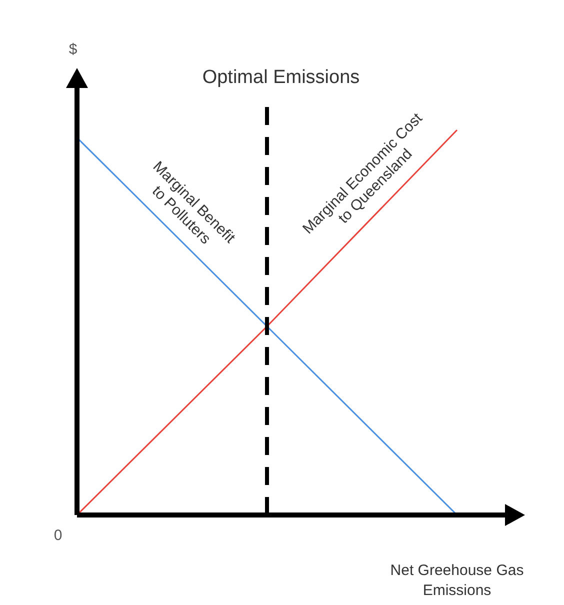 Image resolution: width=564 pixels, height=605 pixels. What do you see at coordinates (58, 535) in the screenshot?
I see `text: 0` at bounding box center [58, 535].